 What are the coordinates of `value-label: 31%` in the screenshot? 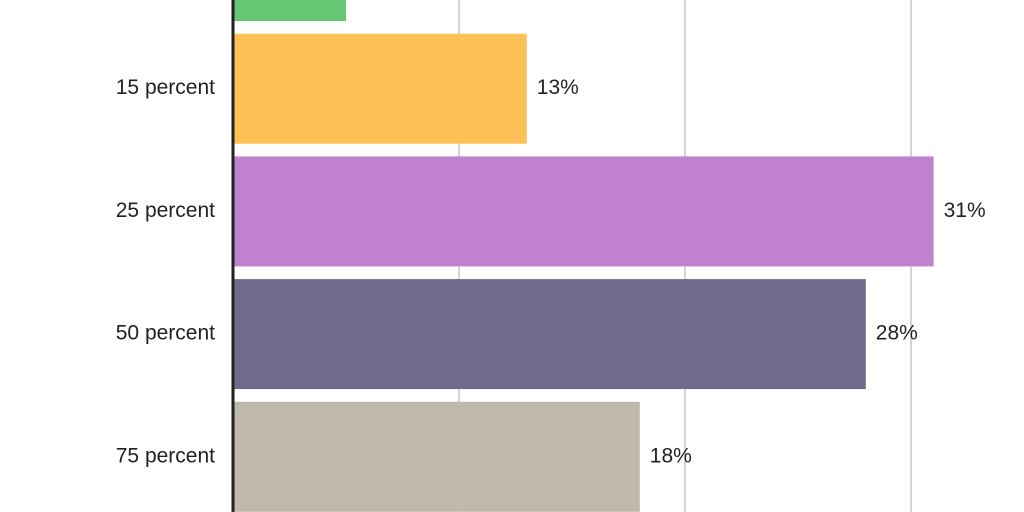 It's located at (965, 210).